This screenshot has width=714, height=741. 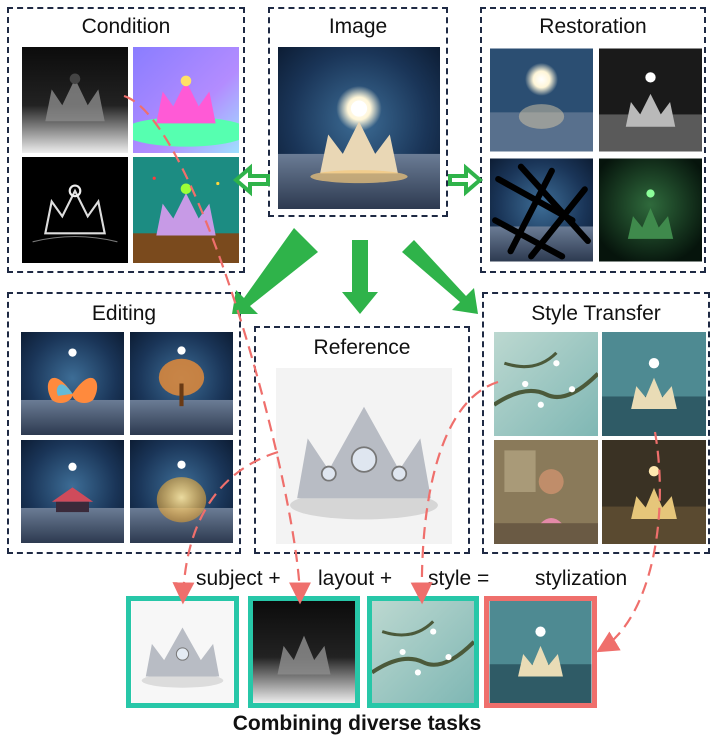 What do you see at coordinates (182, 652) in the screenshot?
I see `subject-input-frame` at bounding box center [182, 652].